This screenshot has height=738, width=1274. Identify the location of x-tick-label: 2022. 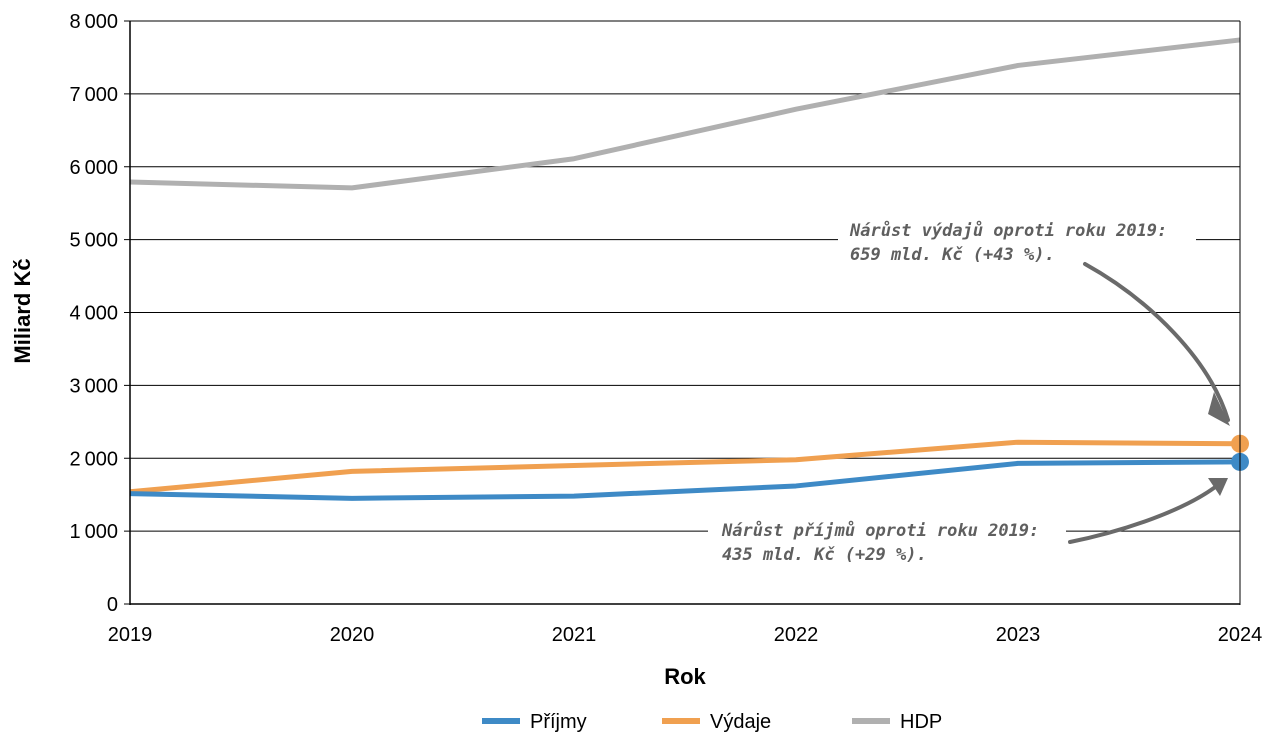
(796, 635).